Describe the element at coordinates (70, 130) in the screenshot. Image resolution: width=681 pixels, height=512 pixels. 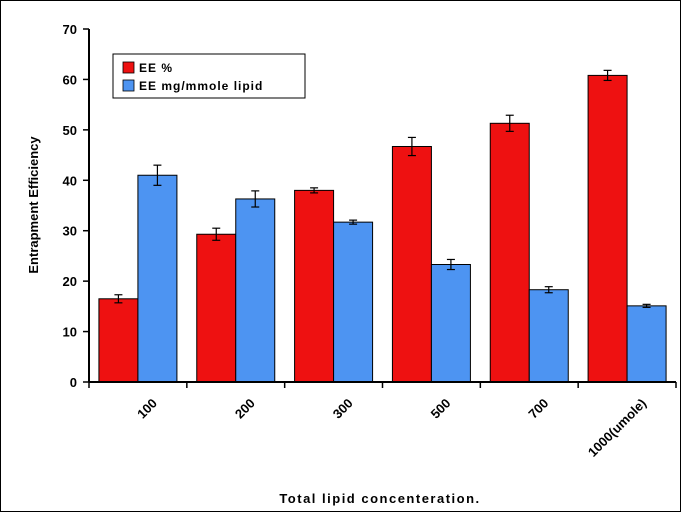
I see `y-tick-label: 50` at that location.